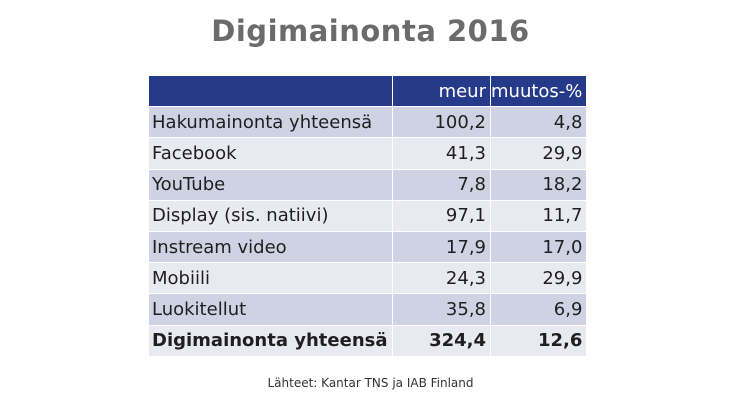  Describe the element at coordinates (270, 247) in the screenshot. I see `row-label: Instream video` at that location.